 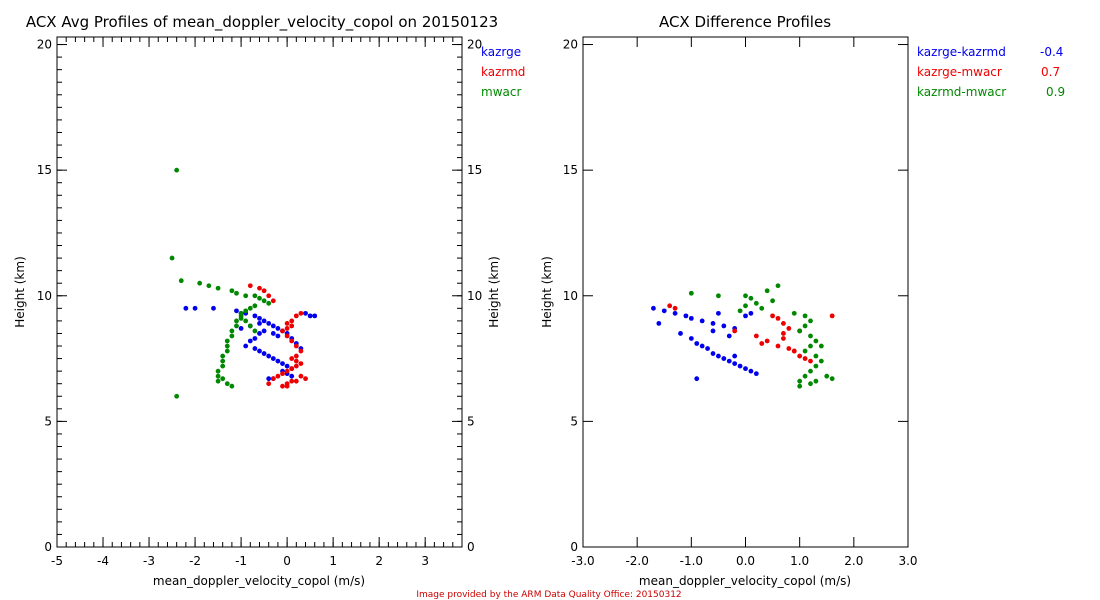 What do you see at coordinates (961, 52) in the screenshot?
I see `legend-entry-kazrge-kazrmd: kazrge-kazrmd` at bounding box center [961, 52].